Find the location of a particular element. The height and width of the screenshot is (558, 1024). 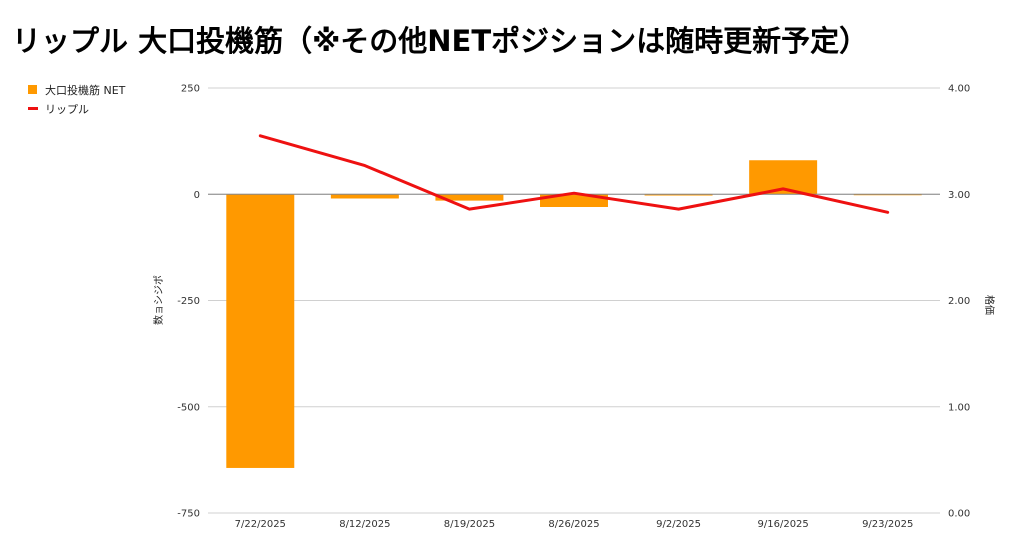

legend-item-bar: 大口投機筋 NET is located at coordinates (76, 89).